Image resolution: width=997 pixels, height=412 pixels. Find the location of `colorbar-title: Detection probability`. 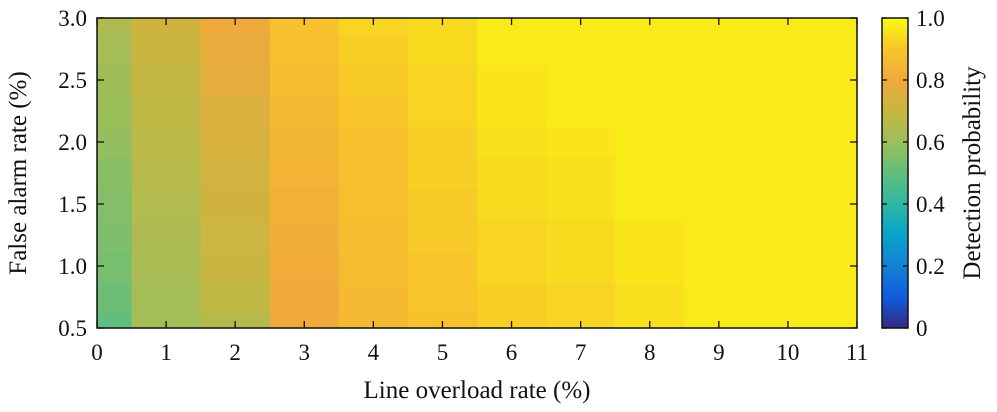

colorbar-title: Detection probability is located at coordinates (972, 173).